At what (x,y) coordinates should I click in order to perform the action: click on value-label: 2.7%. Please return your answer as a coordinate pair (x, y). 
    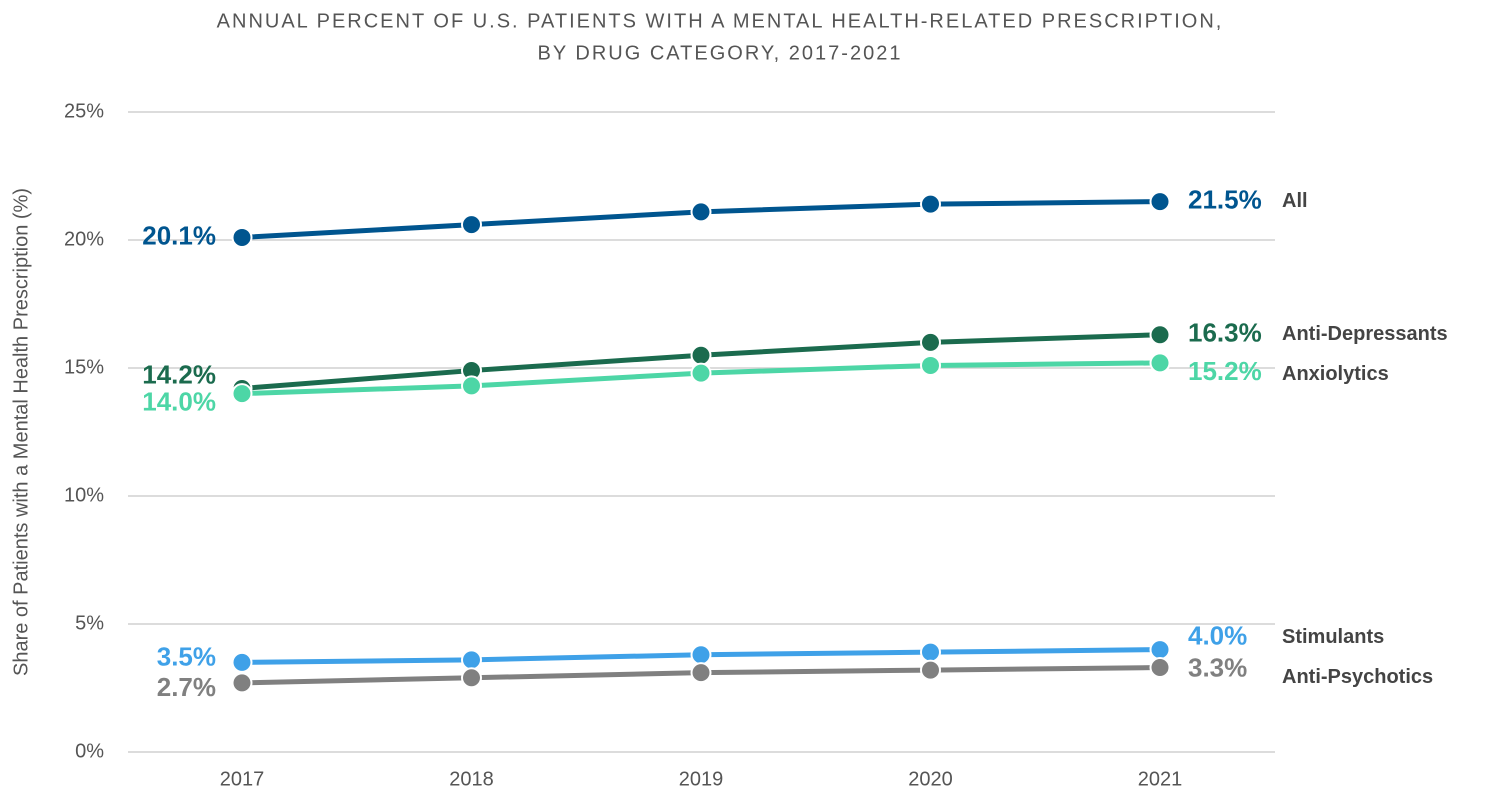
    Looking at the image, I should click on (186, 687).